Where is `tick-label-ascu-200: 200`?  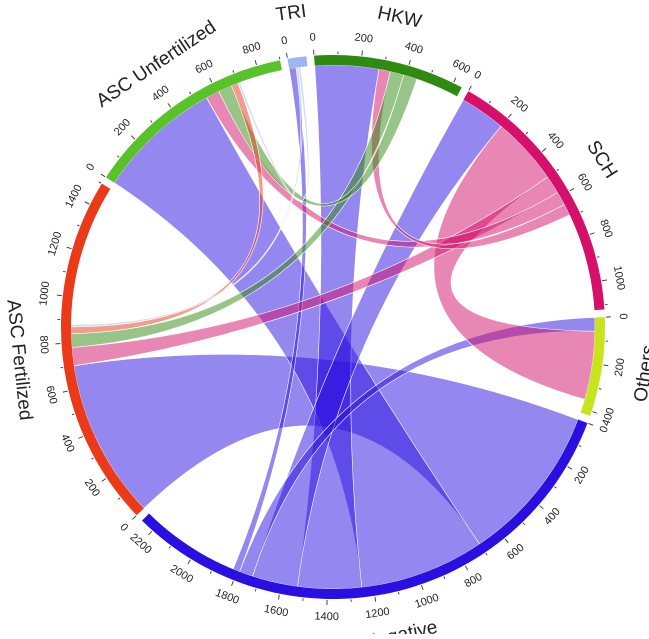
tick-label-ascu-200: 200 is located at coordinates (122, 128).